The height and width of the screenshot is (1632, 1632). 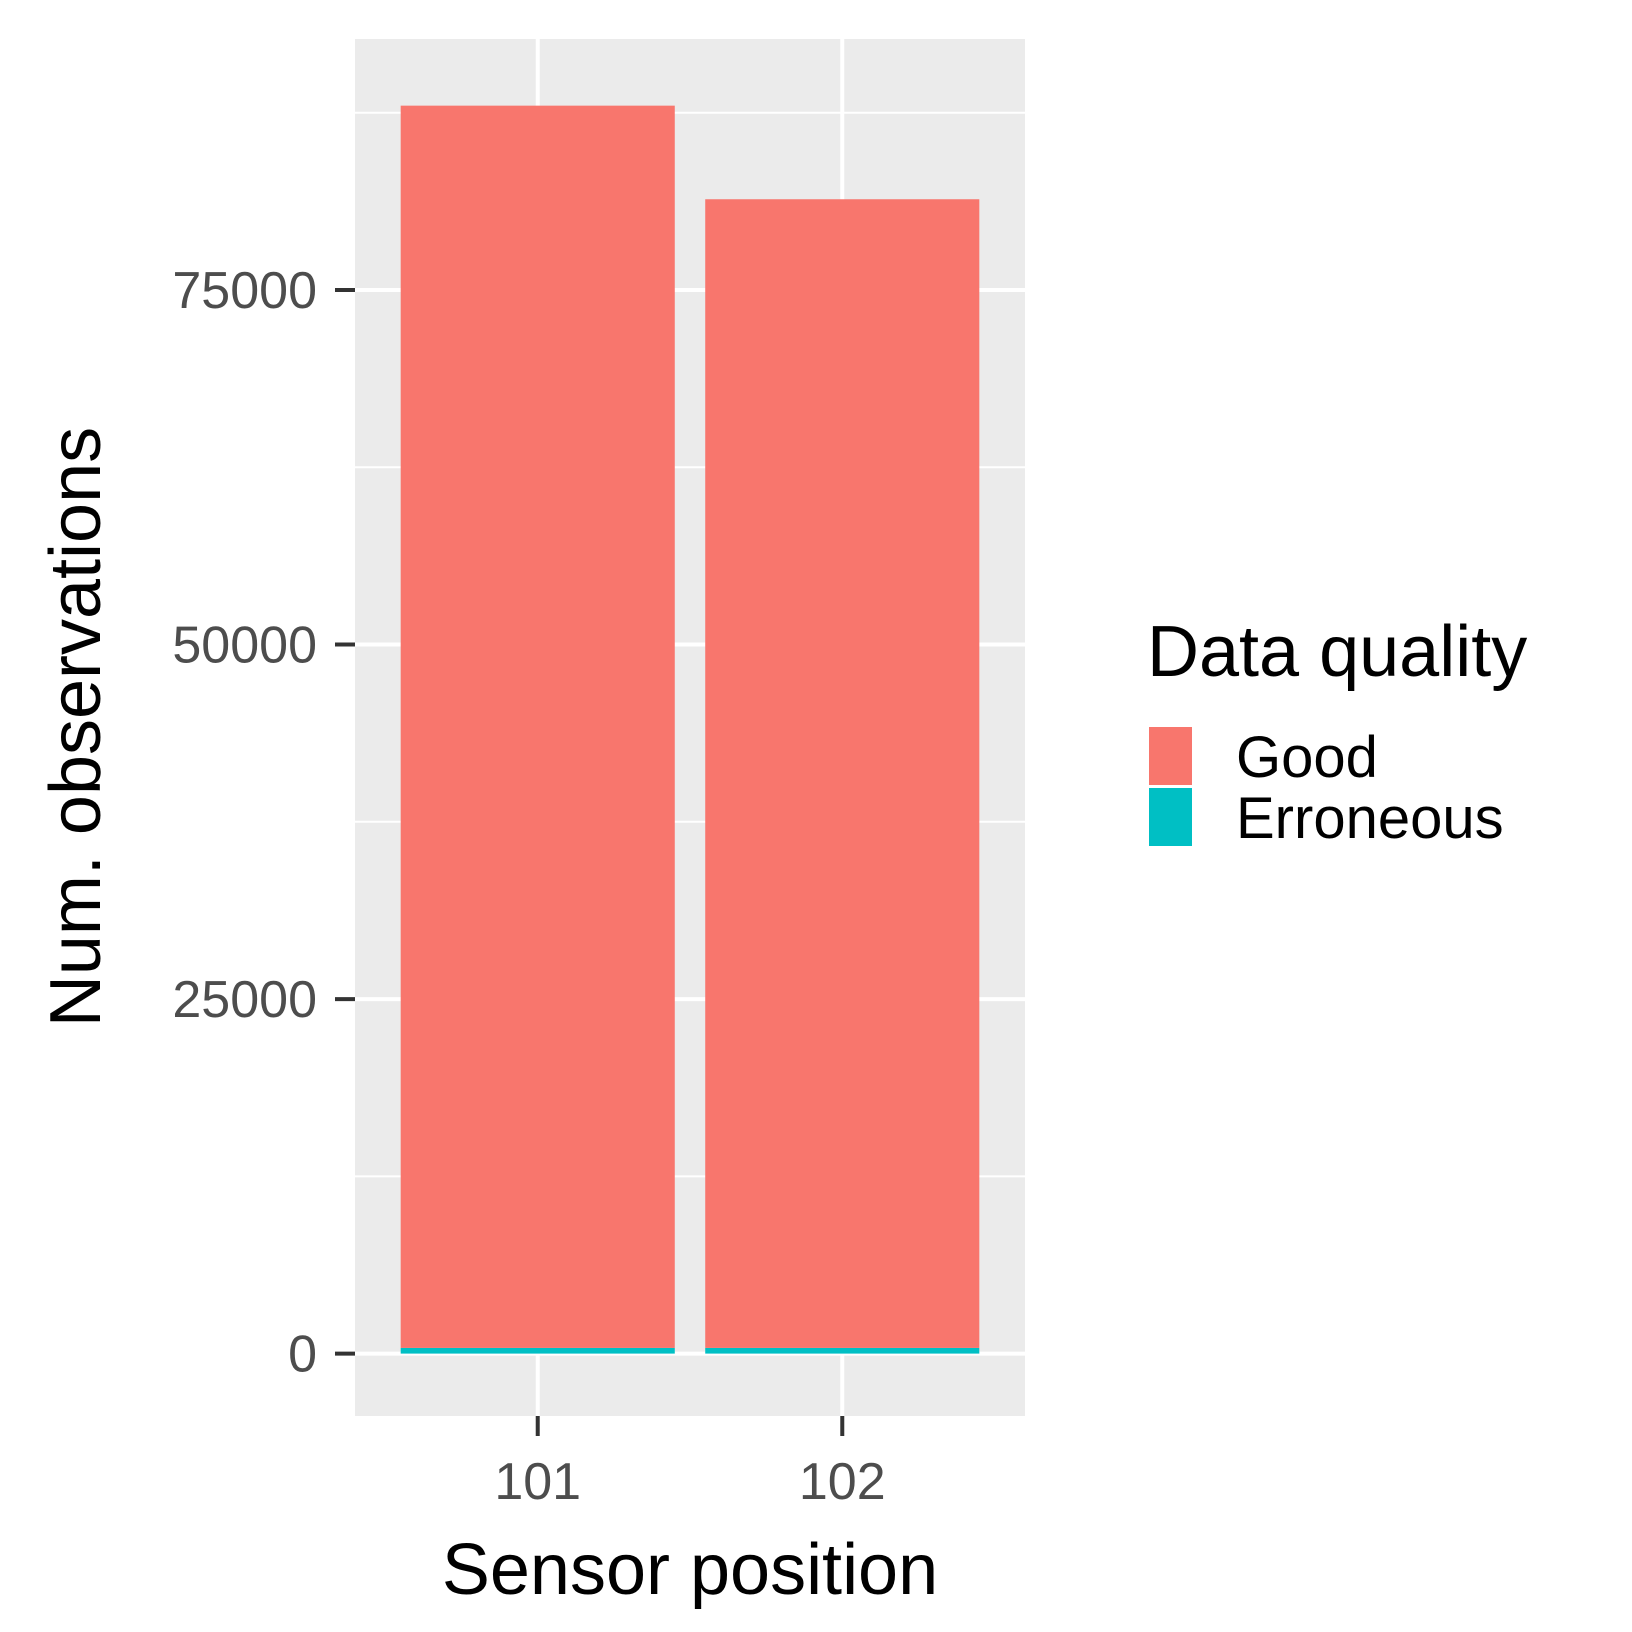 What do you see at coordinates (690, 1463) in the screenshot?
I see `x-axis: 101 102` at bounding box center [690, 1463].